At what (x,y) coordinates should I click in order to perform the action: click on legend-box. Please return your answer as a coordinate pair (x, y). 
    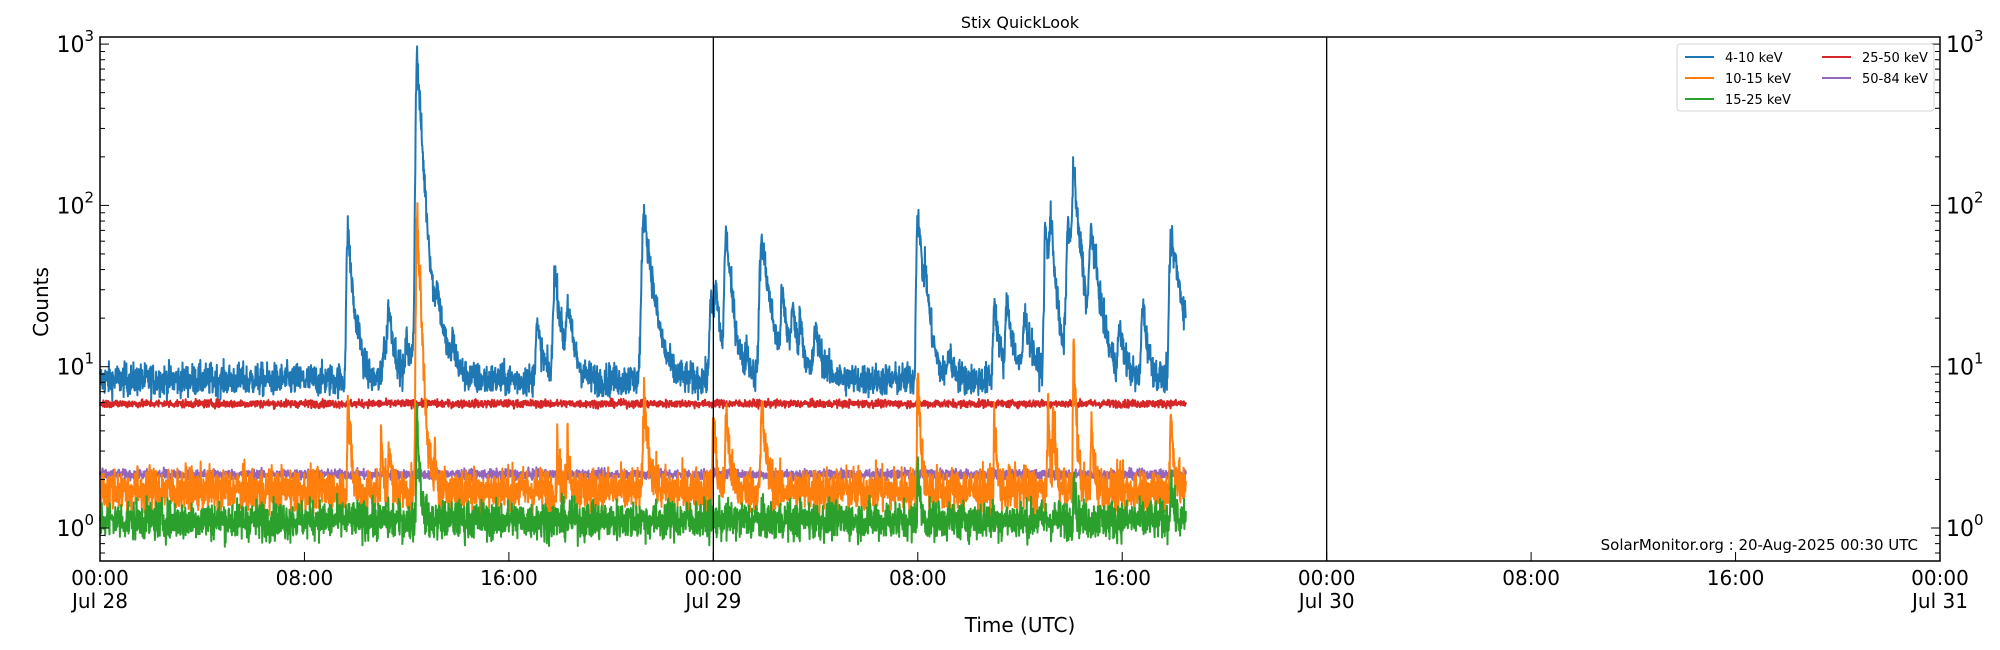
    Looking at the image, I should click on (1805, 77).